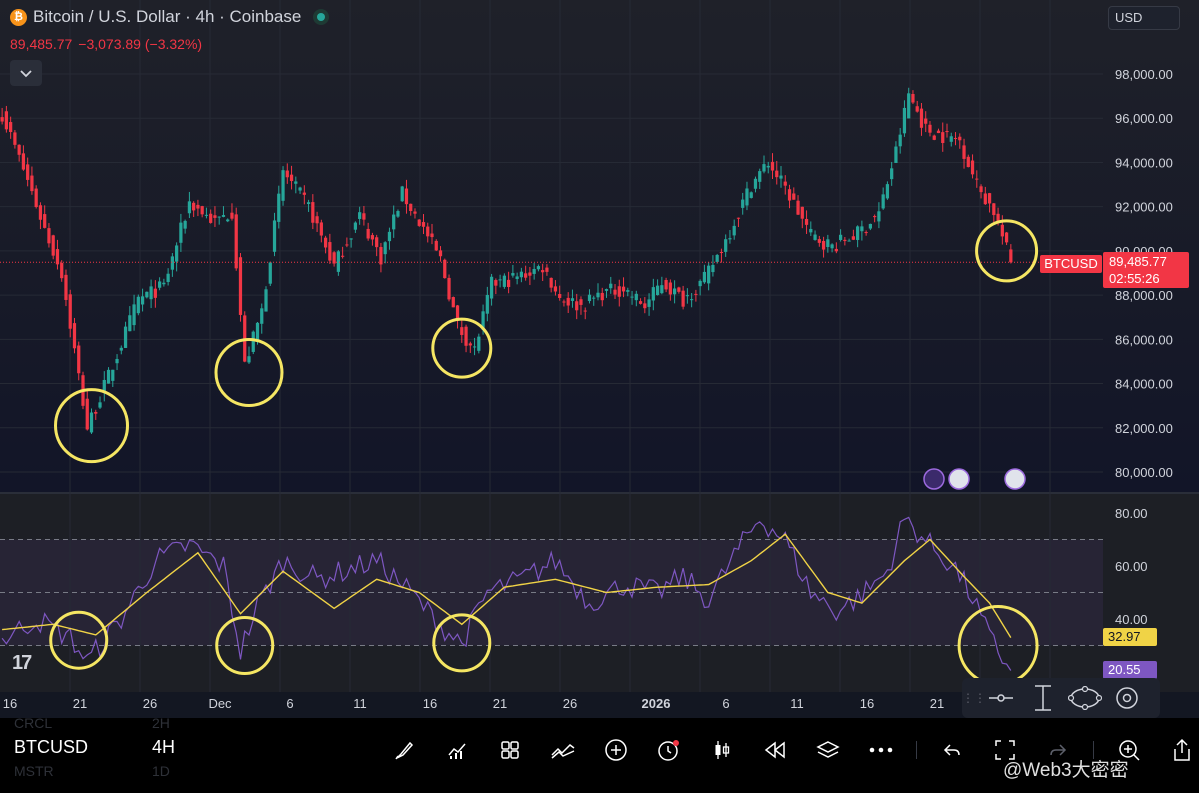  Describe the element at coordinates (570, 703) in the screenshot. I see `time-axis-label: 26` at that location.